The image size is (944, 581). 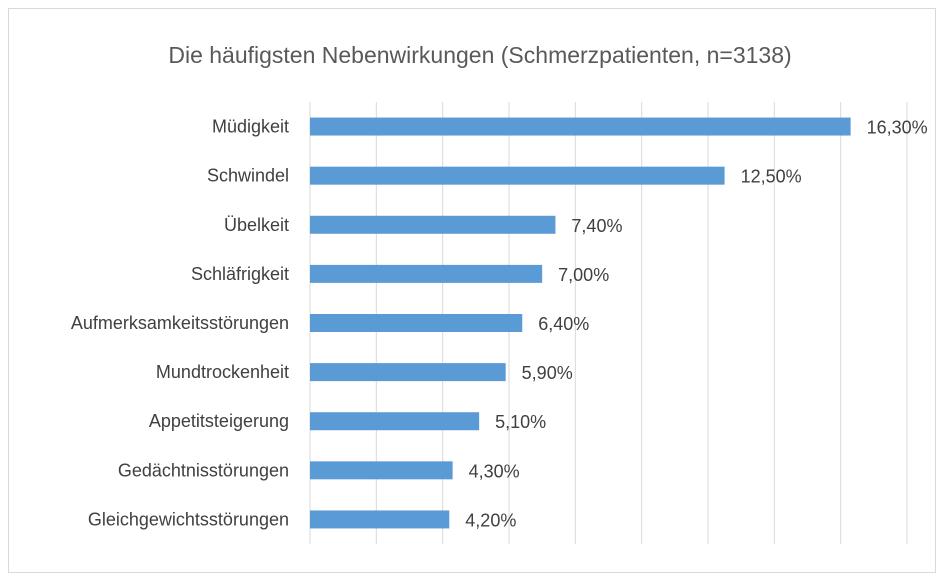 What do you see at coordinates (250, 127) in the screenshot?
I see `category-label: Müdigkeit` at bounding box center [250, 127].